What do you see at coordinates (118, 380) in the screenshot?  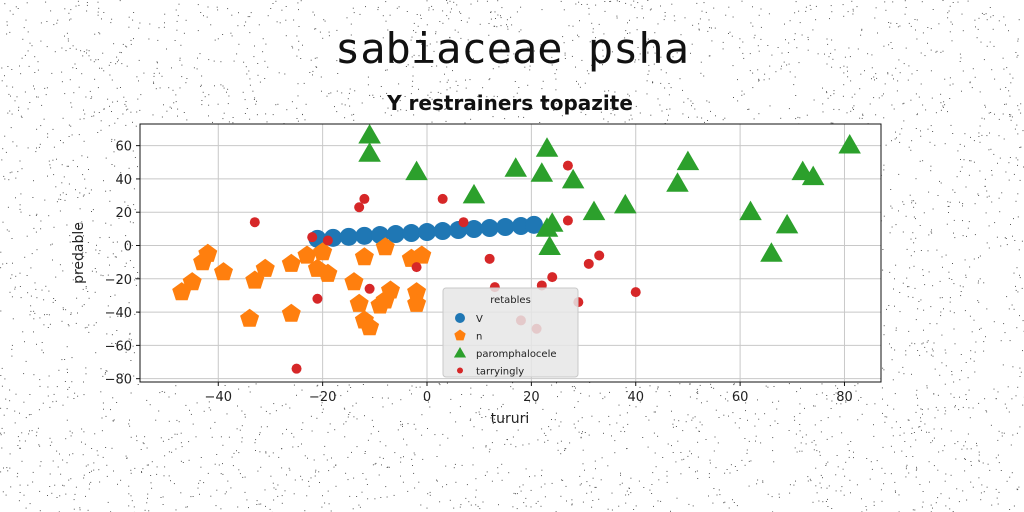 I see `y-tick-label: −80` at bounding box center [118, 380].